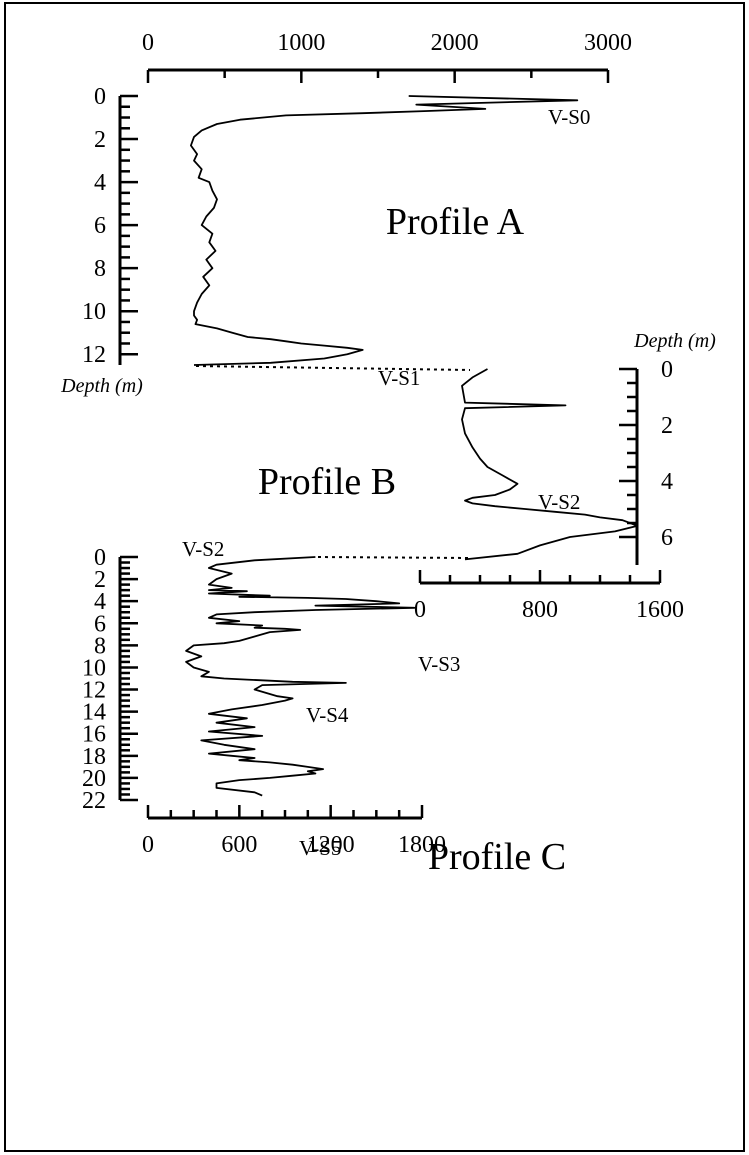 This screenshot has width=749, height=1155. Describe the element at coordinates (94, 668) in the screenshot. I see `profile-c-y-tick-label: 10` at that location.